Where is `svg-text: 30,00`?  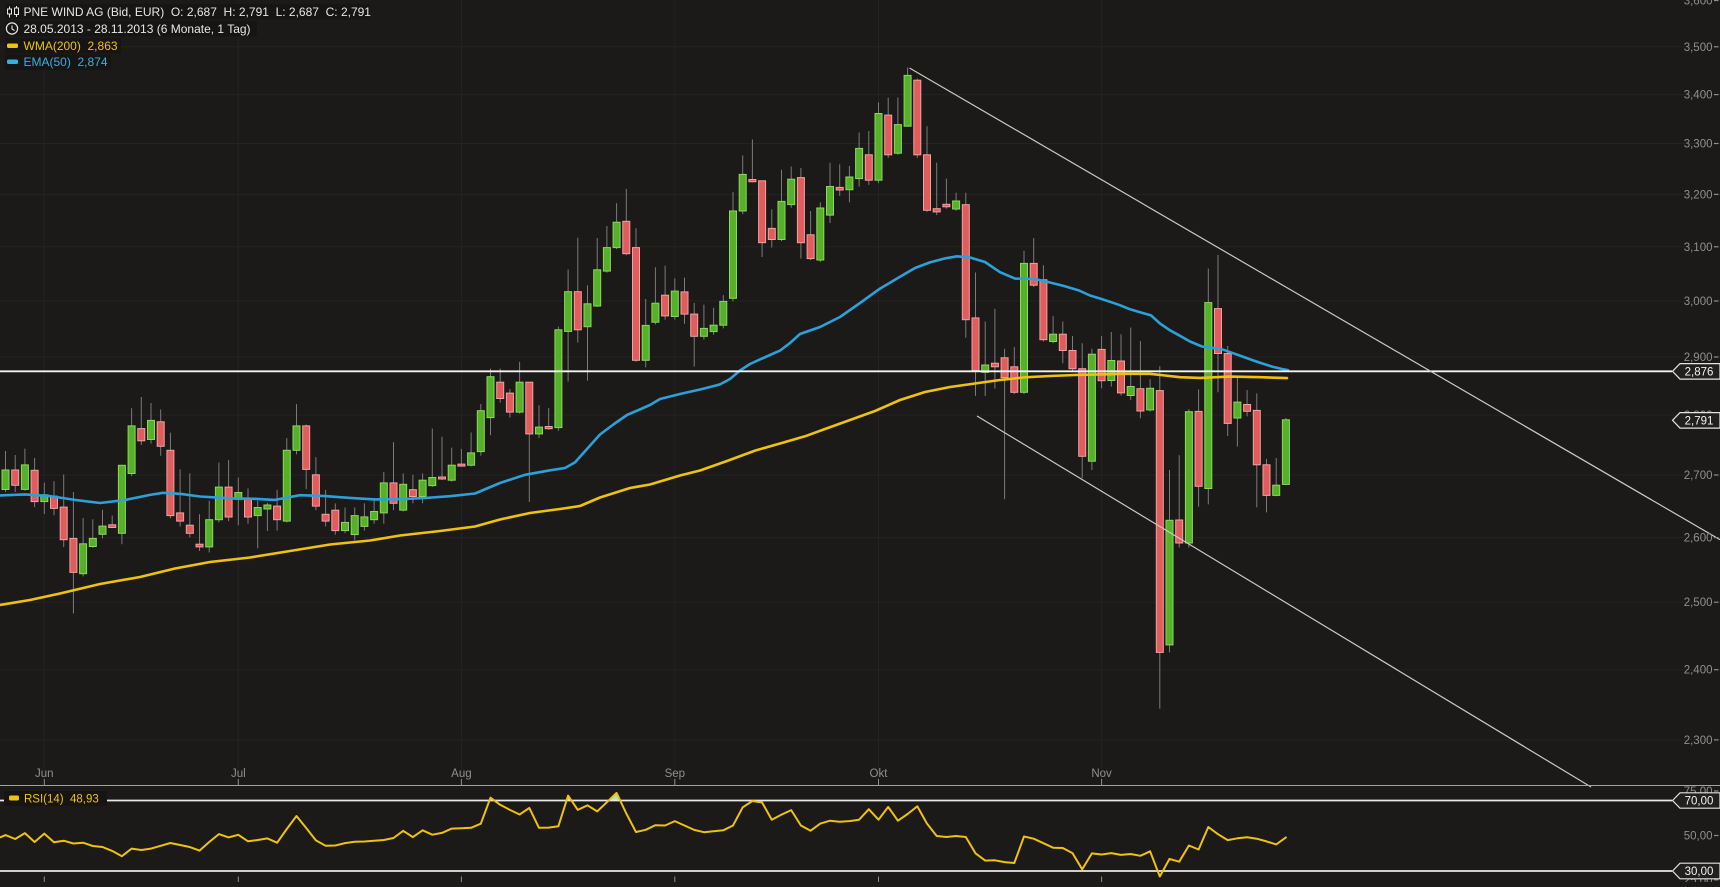
svg-text: 30,00 is located at coordinates (1699, 872).